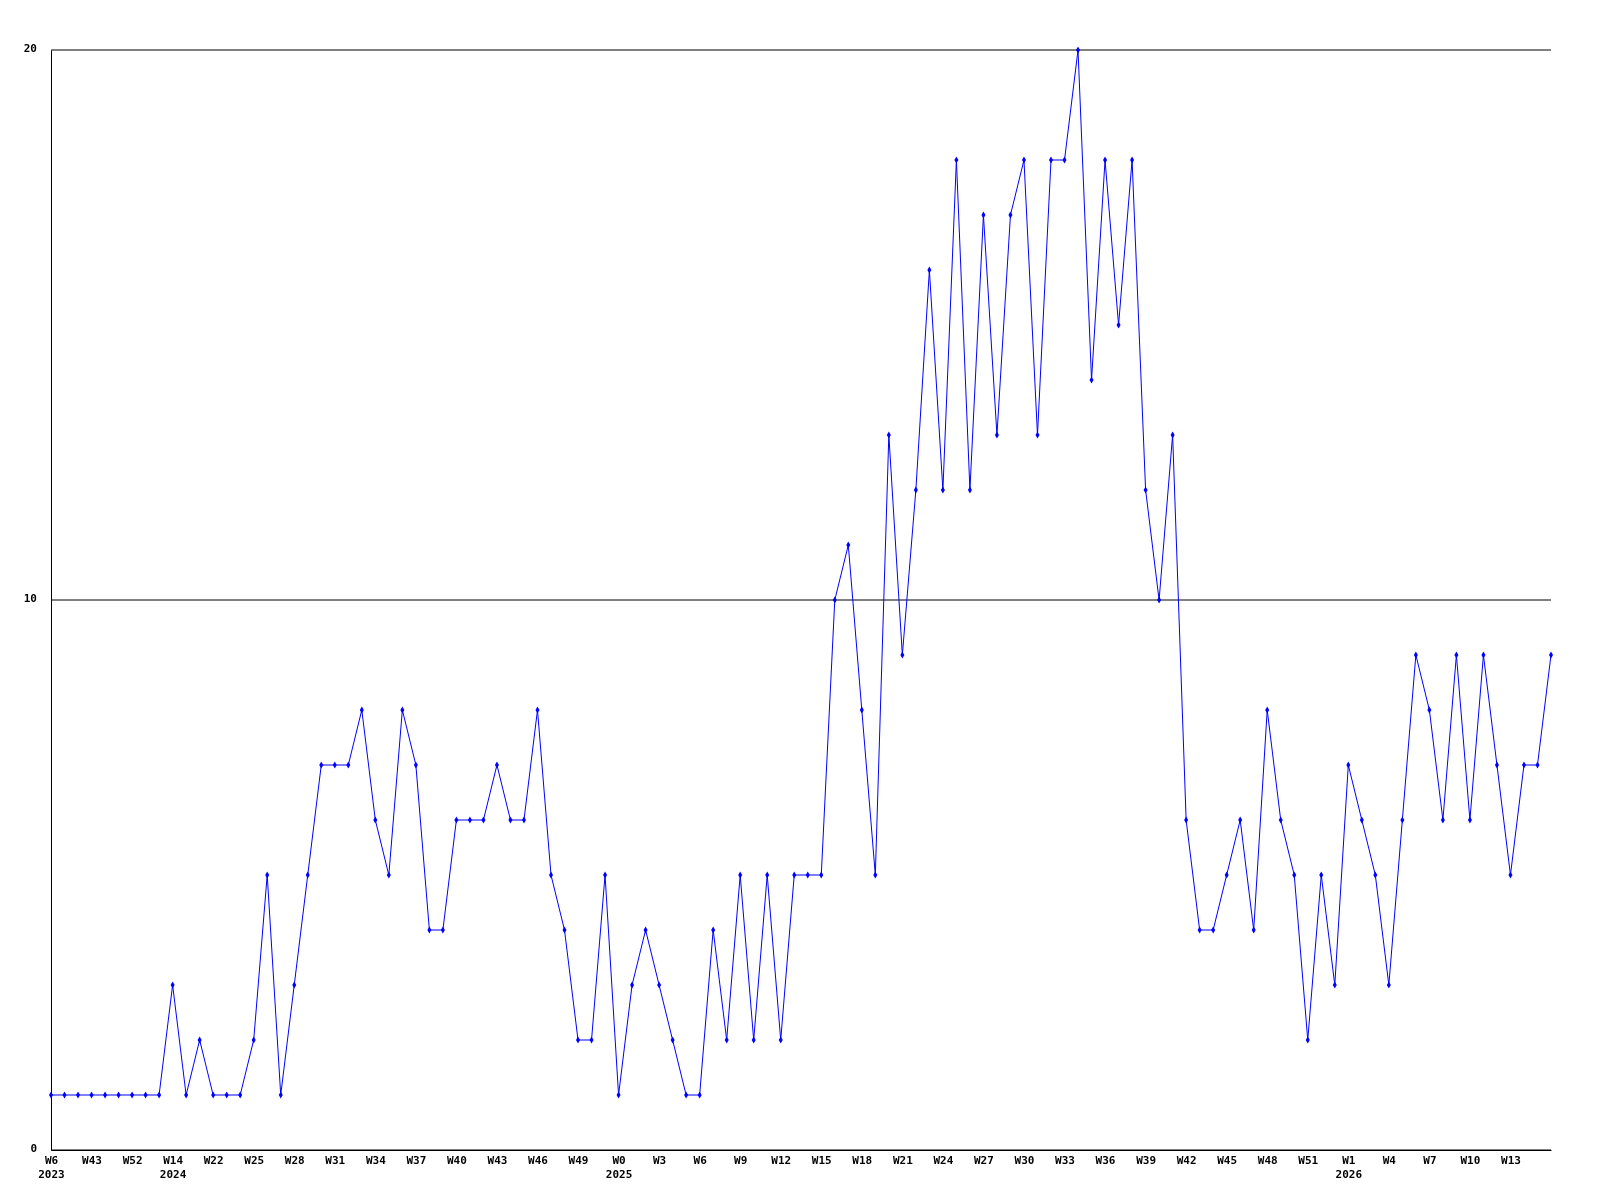 The image size is (1600, 1200). What do you see at coordinates (416, 1160) in the screenshot?
I see `x-tick-label: W37` at bounding box center [416, 1160].